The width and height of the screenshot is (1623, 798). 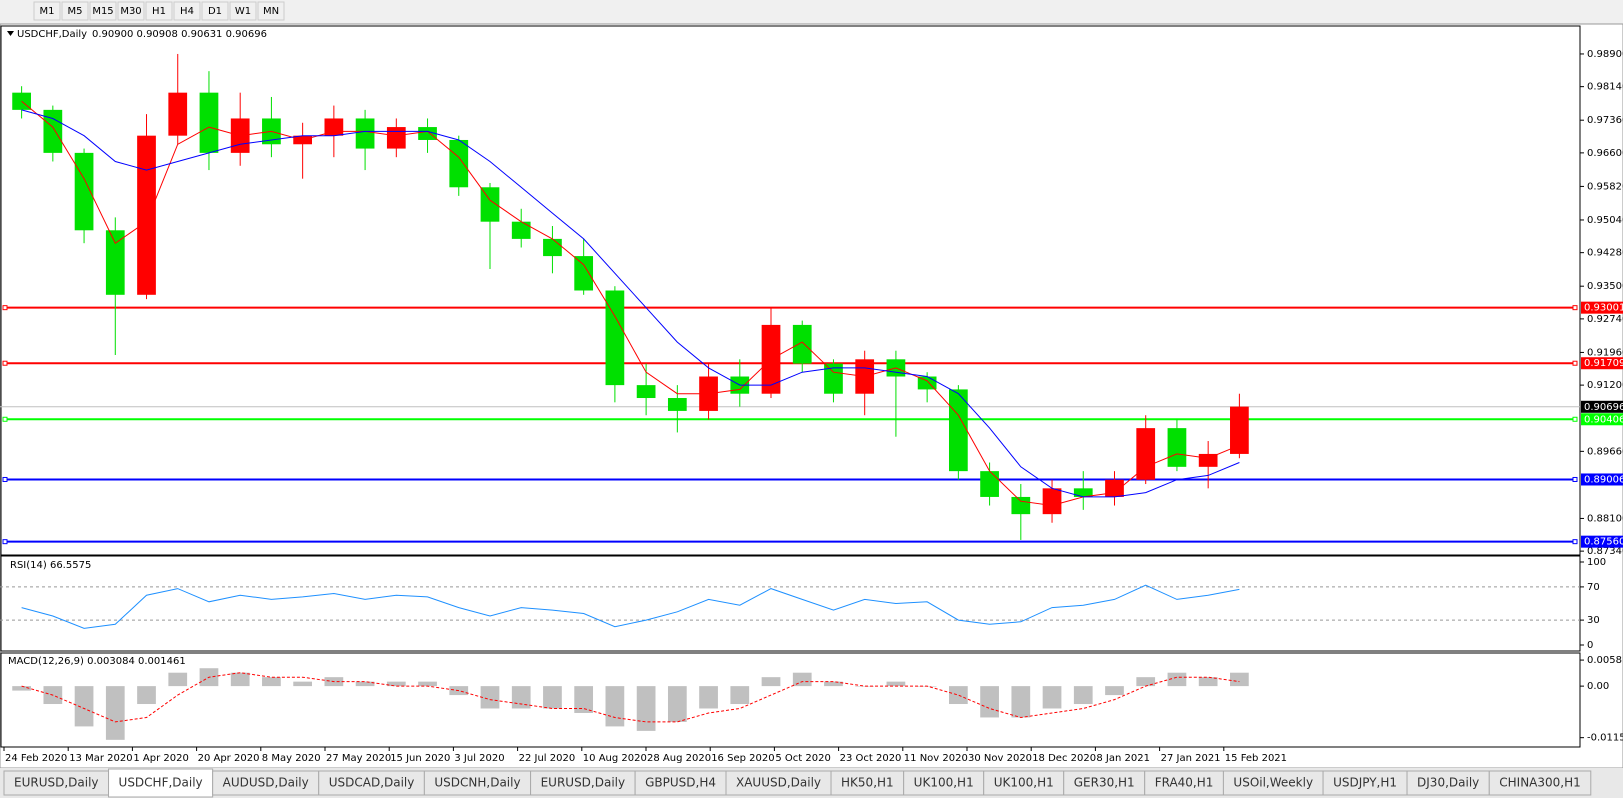 I want to click on collapse-icon, so click(x=10, y=33).